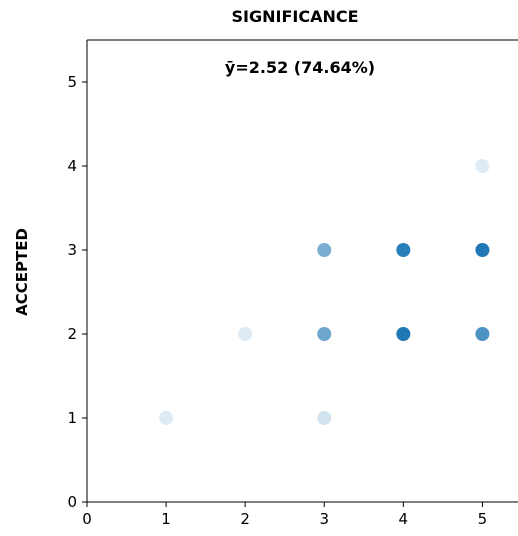  I want to click on x-tick-label-3: 3, so click(324, 519).